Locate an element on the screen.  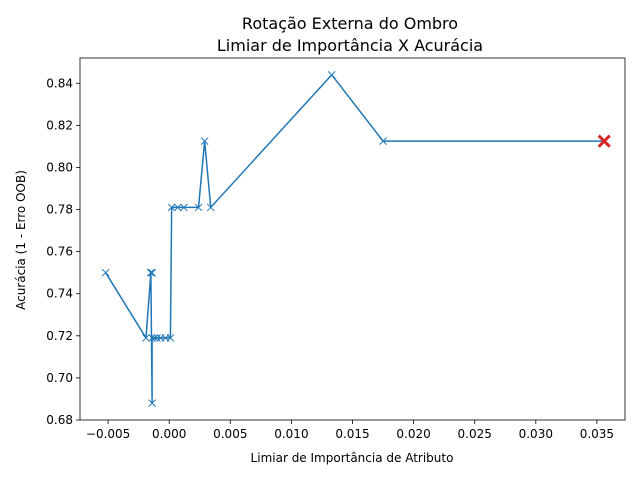
y-tick-label: 0.70 is located at coordinates (59, 378).